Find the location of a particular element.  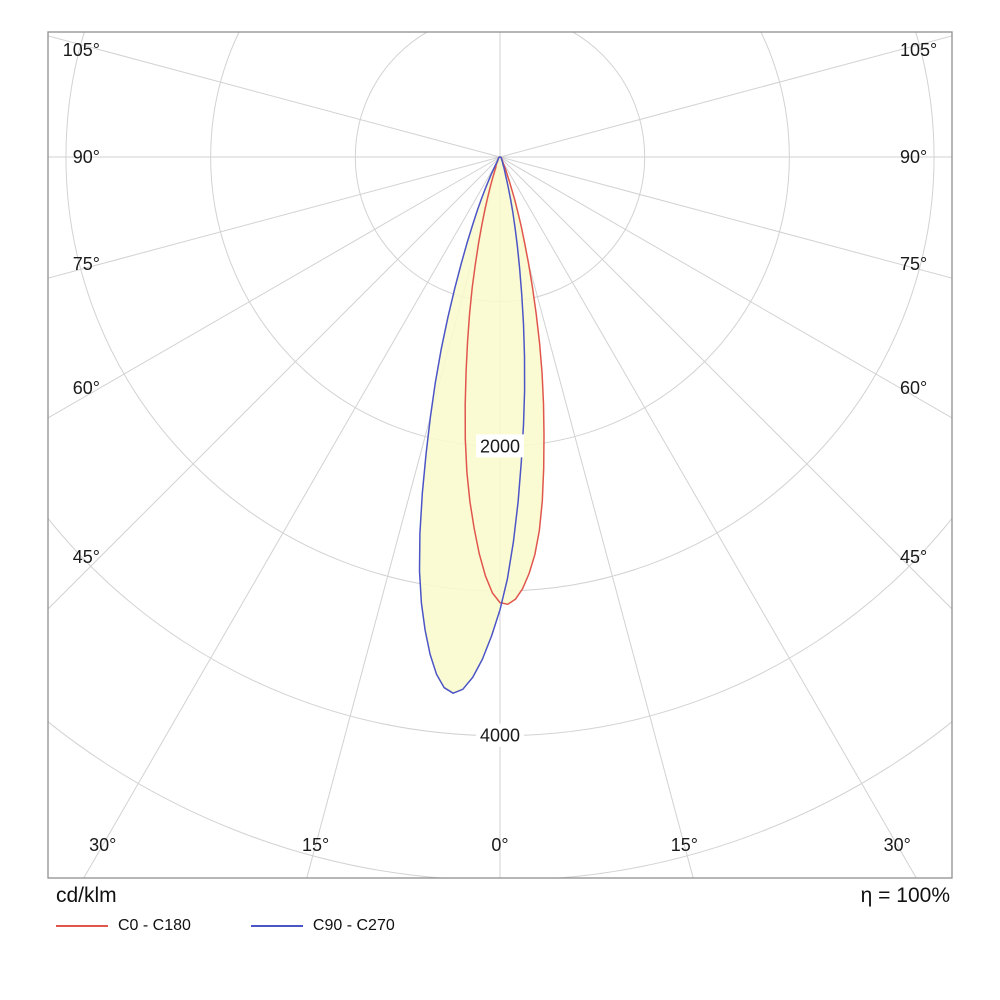

beam-fill is located at coordinates (481, 425).